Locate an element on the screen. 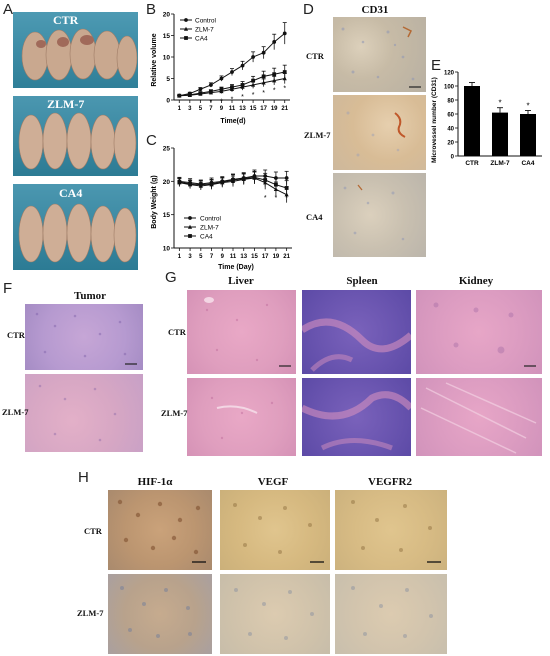 The image size is (550, 656). h-row-ctr: CTR is located at coordinates (93, 531).